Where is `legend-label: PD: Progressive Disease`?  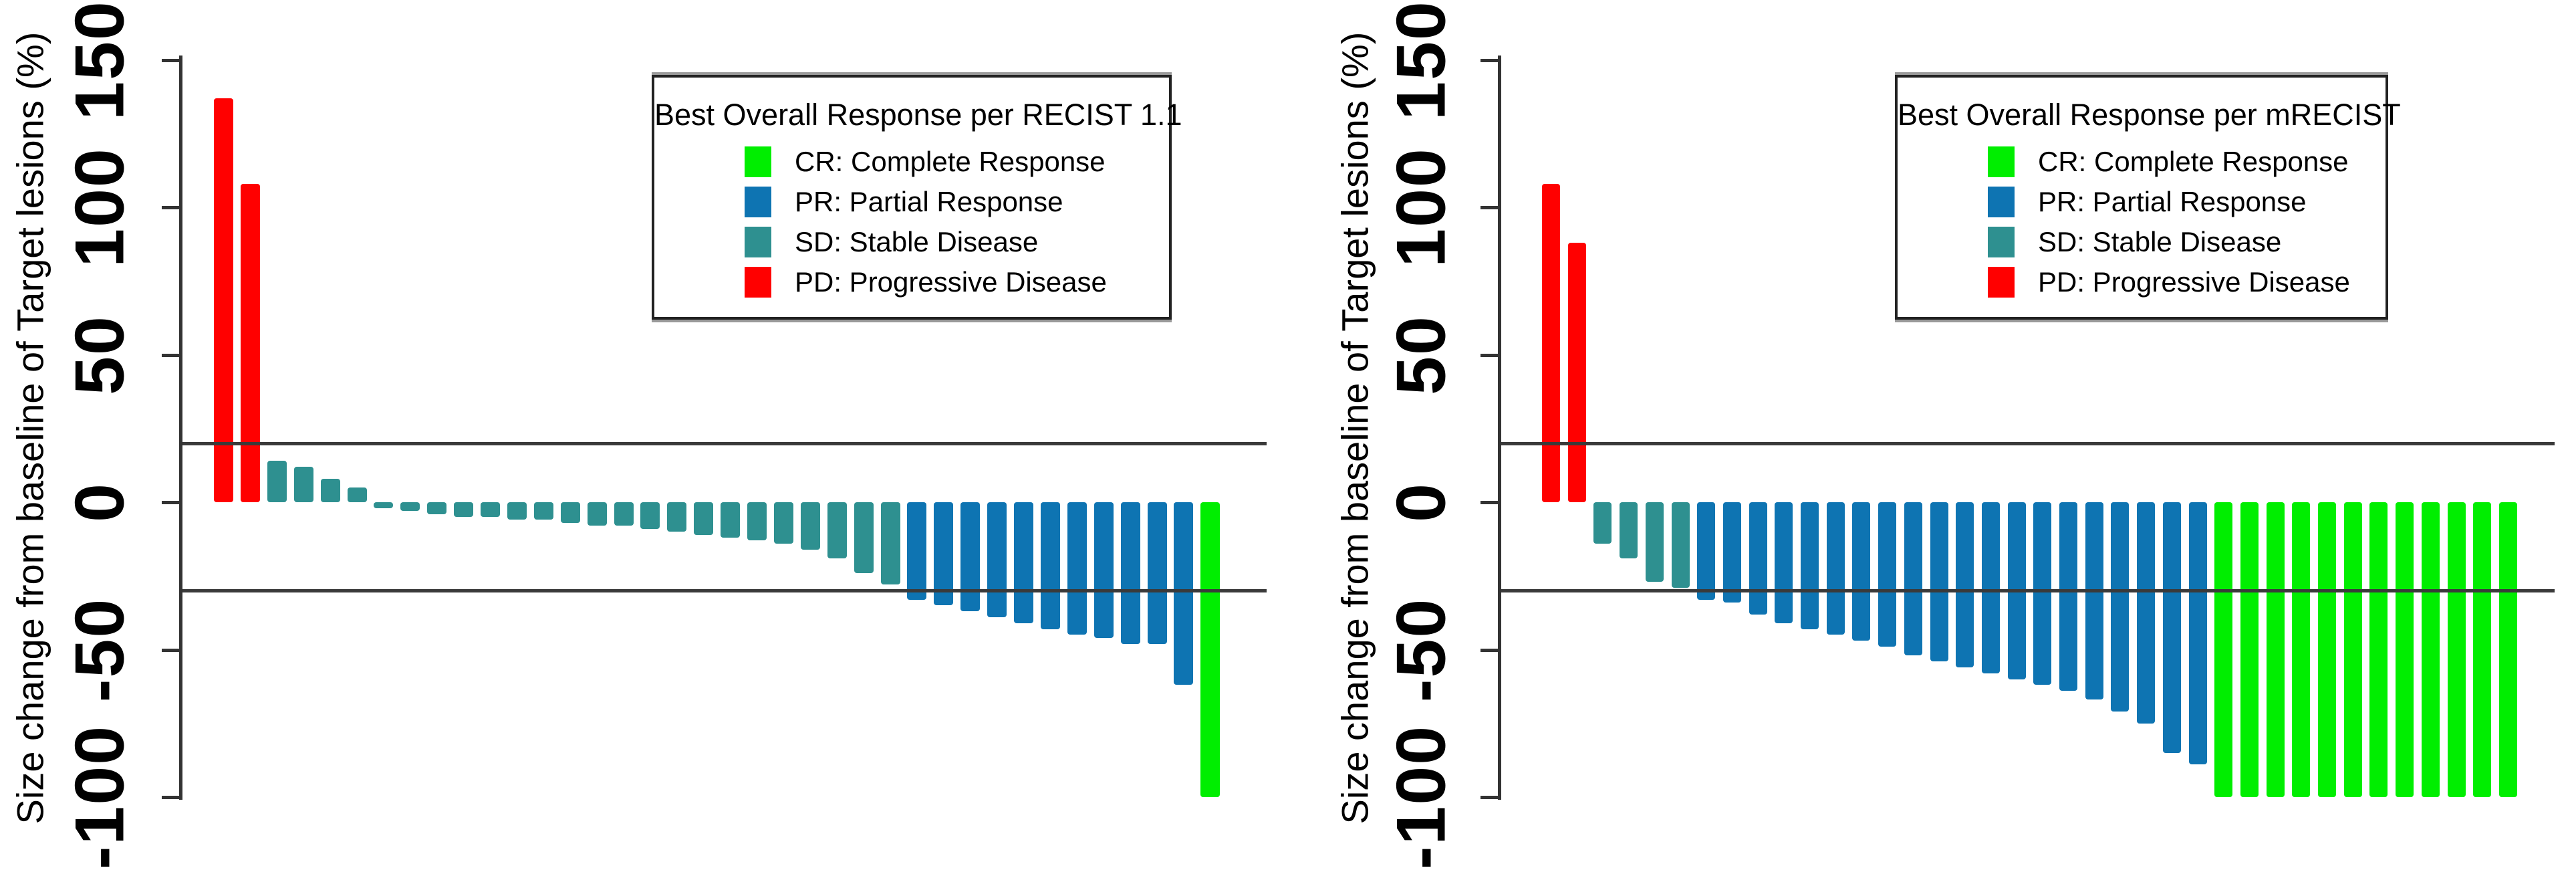
legend-label: PD: Progressive Disease is located at coordinates (2194, 282).